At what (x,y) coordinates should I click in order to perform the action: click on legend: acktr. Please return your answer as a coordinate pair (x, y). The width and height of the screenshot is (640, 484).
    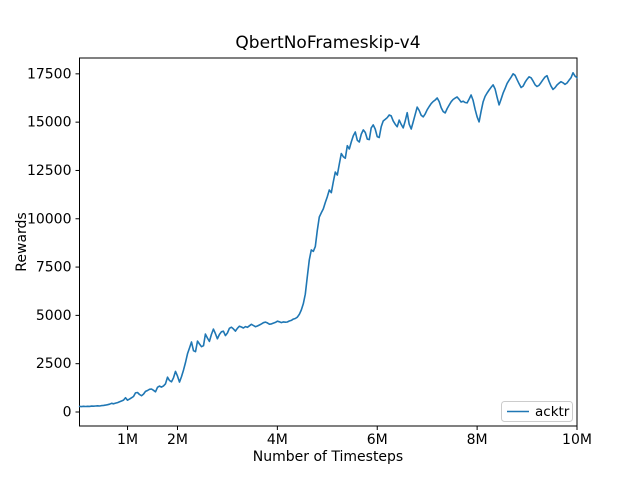
    Looking at the image, I should click on (537, 411).